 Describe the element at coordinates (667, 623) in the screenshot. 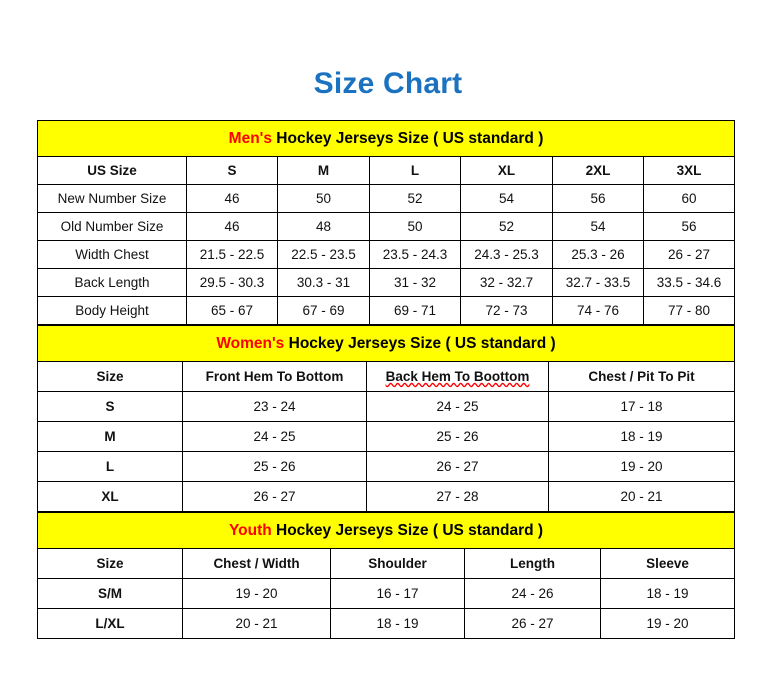

I see `youth-cell-1-3: 19 - 20` at that location.